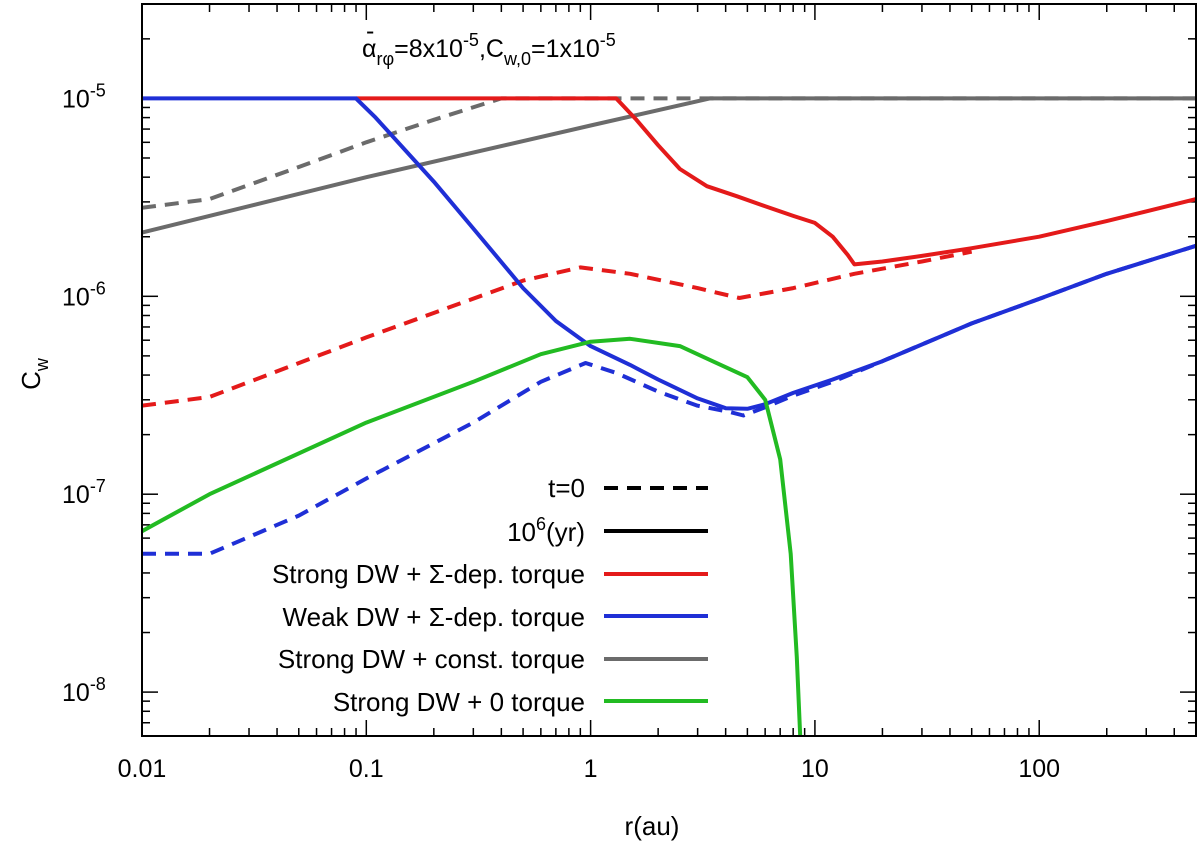 This screenshot has height=843, width=1200. Describe the element at coordinates (84, 492) in the screenshot. I see `y-tick-label: 10⁻⁷` at that location.